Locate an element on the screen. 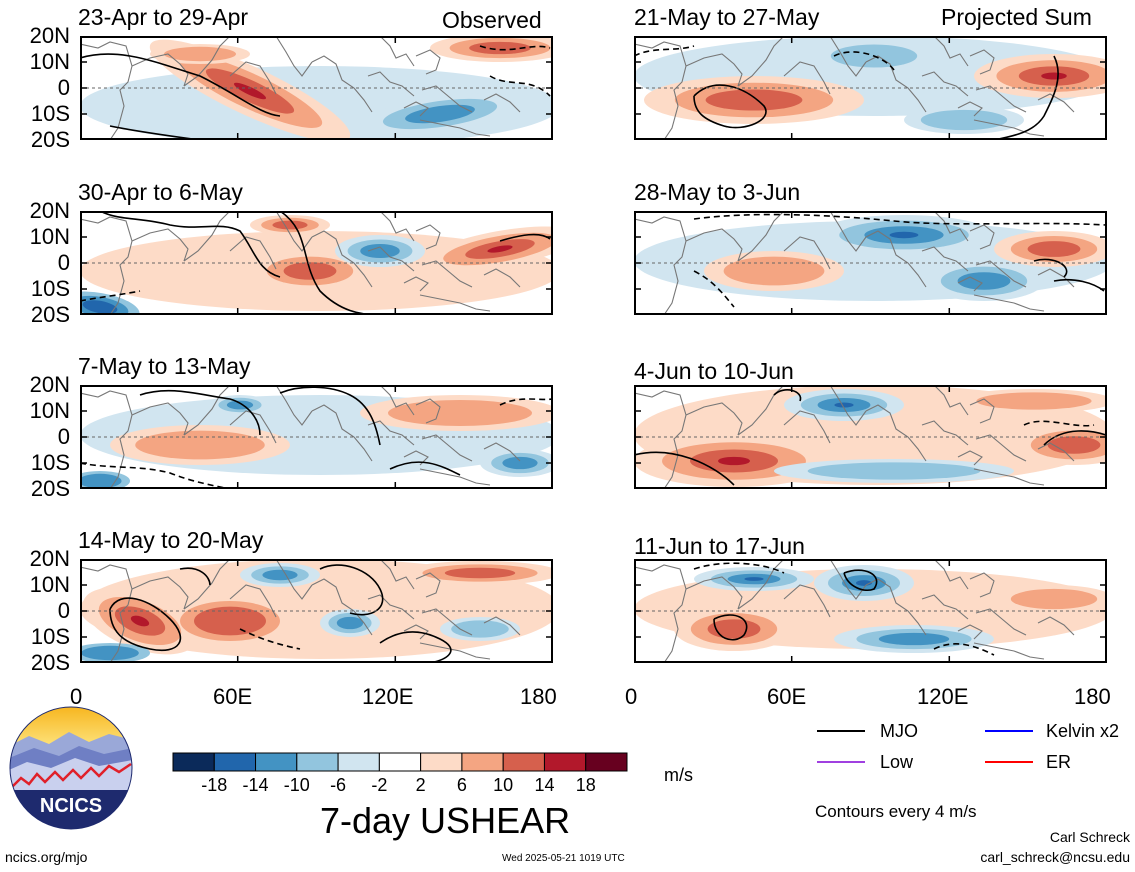 The image size is (1135, 872). legend-label-er: ER is located at coordinates (1059, 762).